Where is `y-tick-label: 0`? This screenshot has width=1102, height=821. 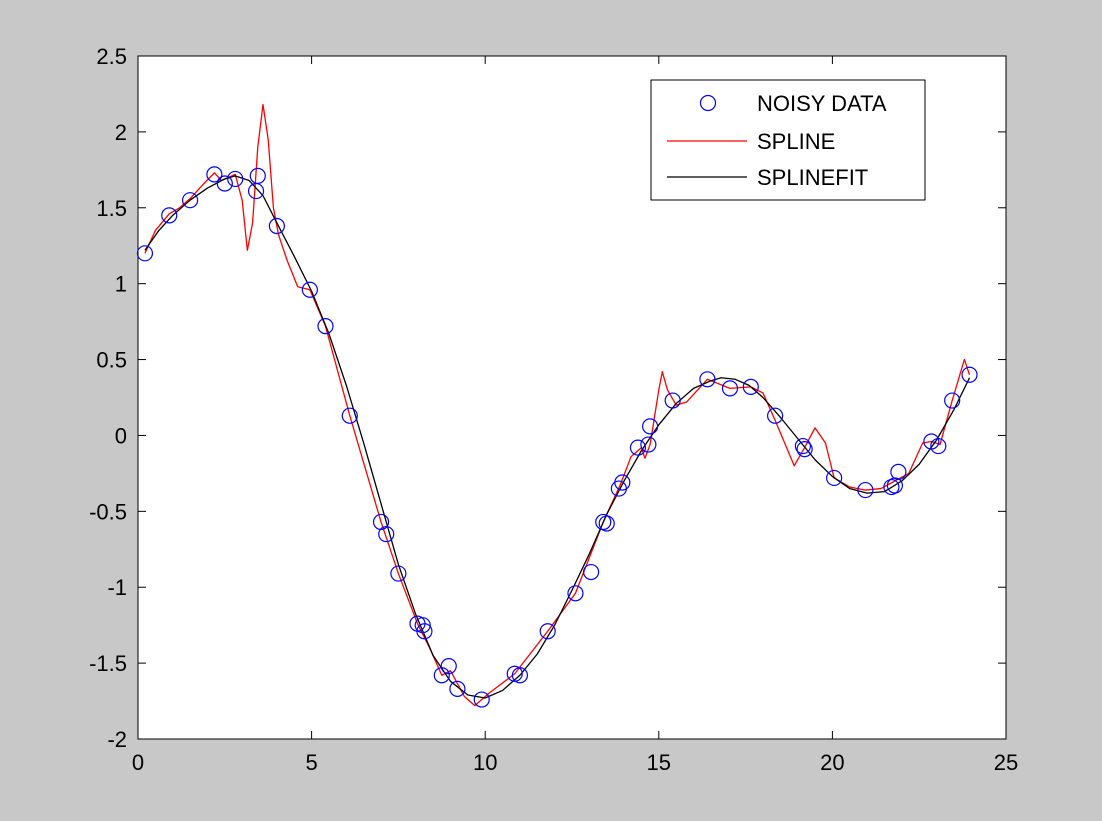
y-tick-label: 0 is located at coordinates (121, 435).